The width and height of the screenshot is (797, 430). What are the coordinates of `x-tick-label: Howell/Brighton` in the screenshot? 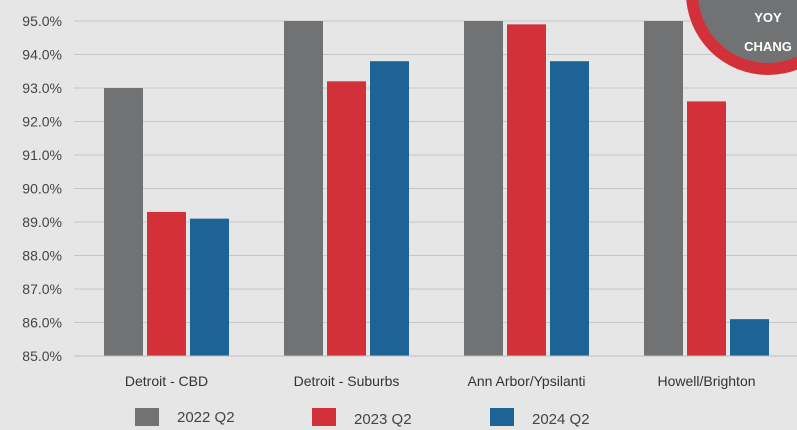 It's located at (706, 381).